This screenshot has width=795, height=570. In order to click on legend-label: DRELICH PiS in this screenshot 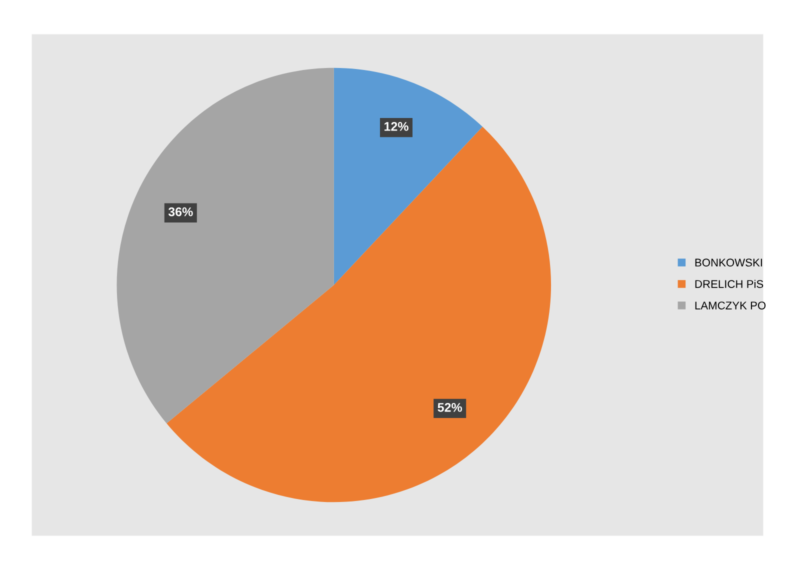, I will do `click(729, 284)`.